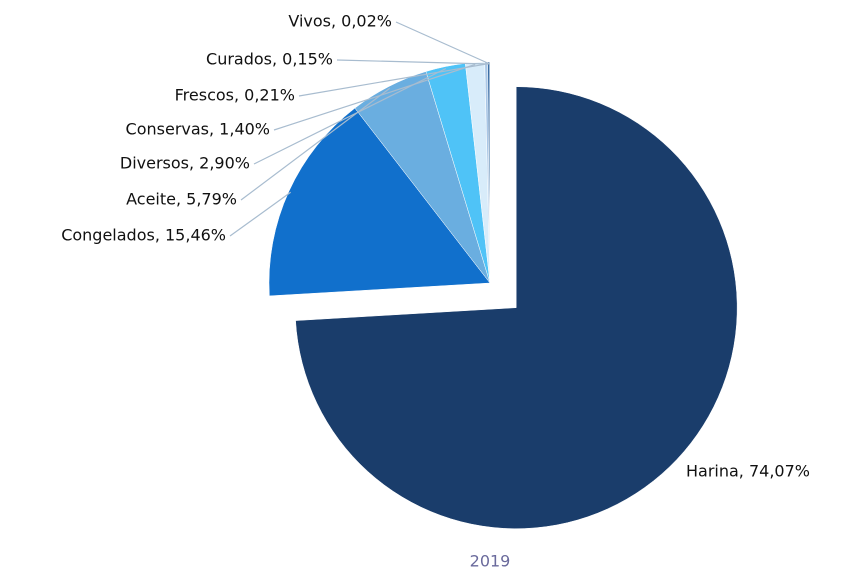  What do you see at coordinates (185, 163) in the screenshot?
I see `data-label: Diversos, 2,90%` at bounding box center [185, 163].